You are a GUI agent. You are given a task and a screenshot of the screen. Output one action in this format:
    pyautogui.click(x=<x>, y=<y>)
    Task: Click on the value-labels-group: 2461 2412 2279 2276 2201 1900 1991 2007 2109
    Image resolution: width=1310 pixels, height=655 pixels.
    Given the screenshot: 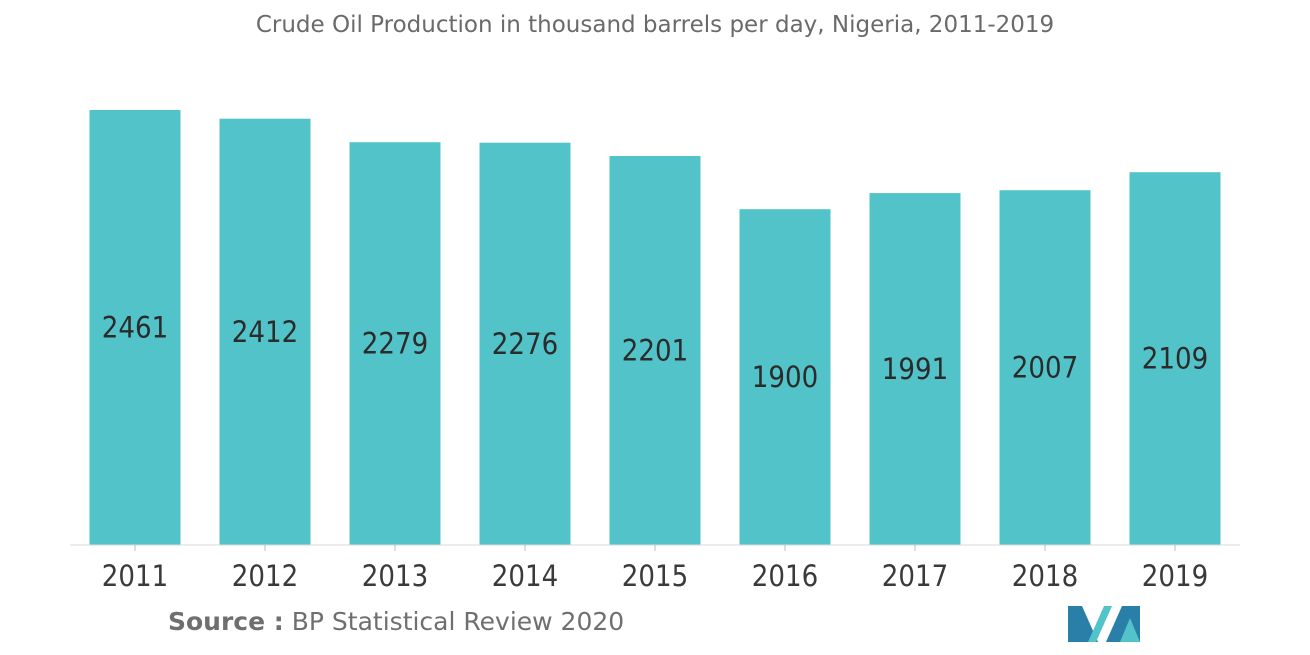 What is the action you would take?
    pyautogui.click(x=655, y=353)
    